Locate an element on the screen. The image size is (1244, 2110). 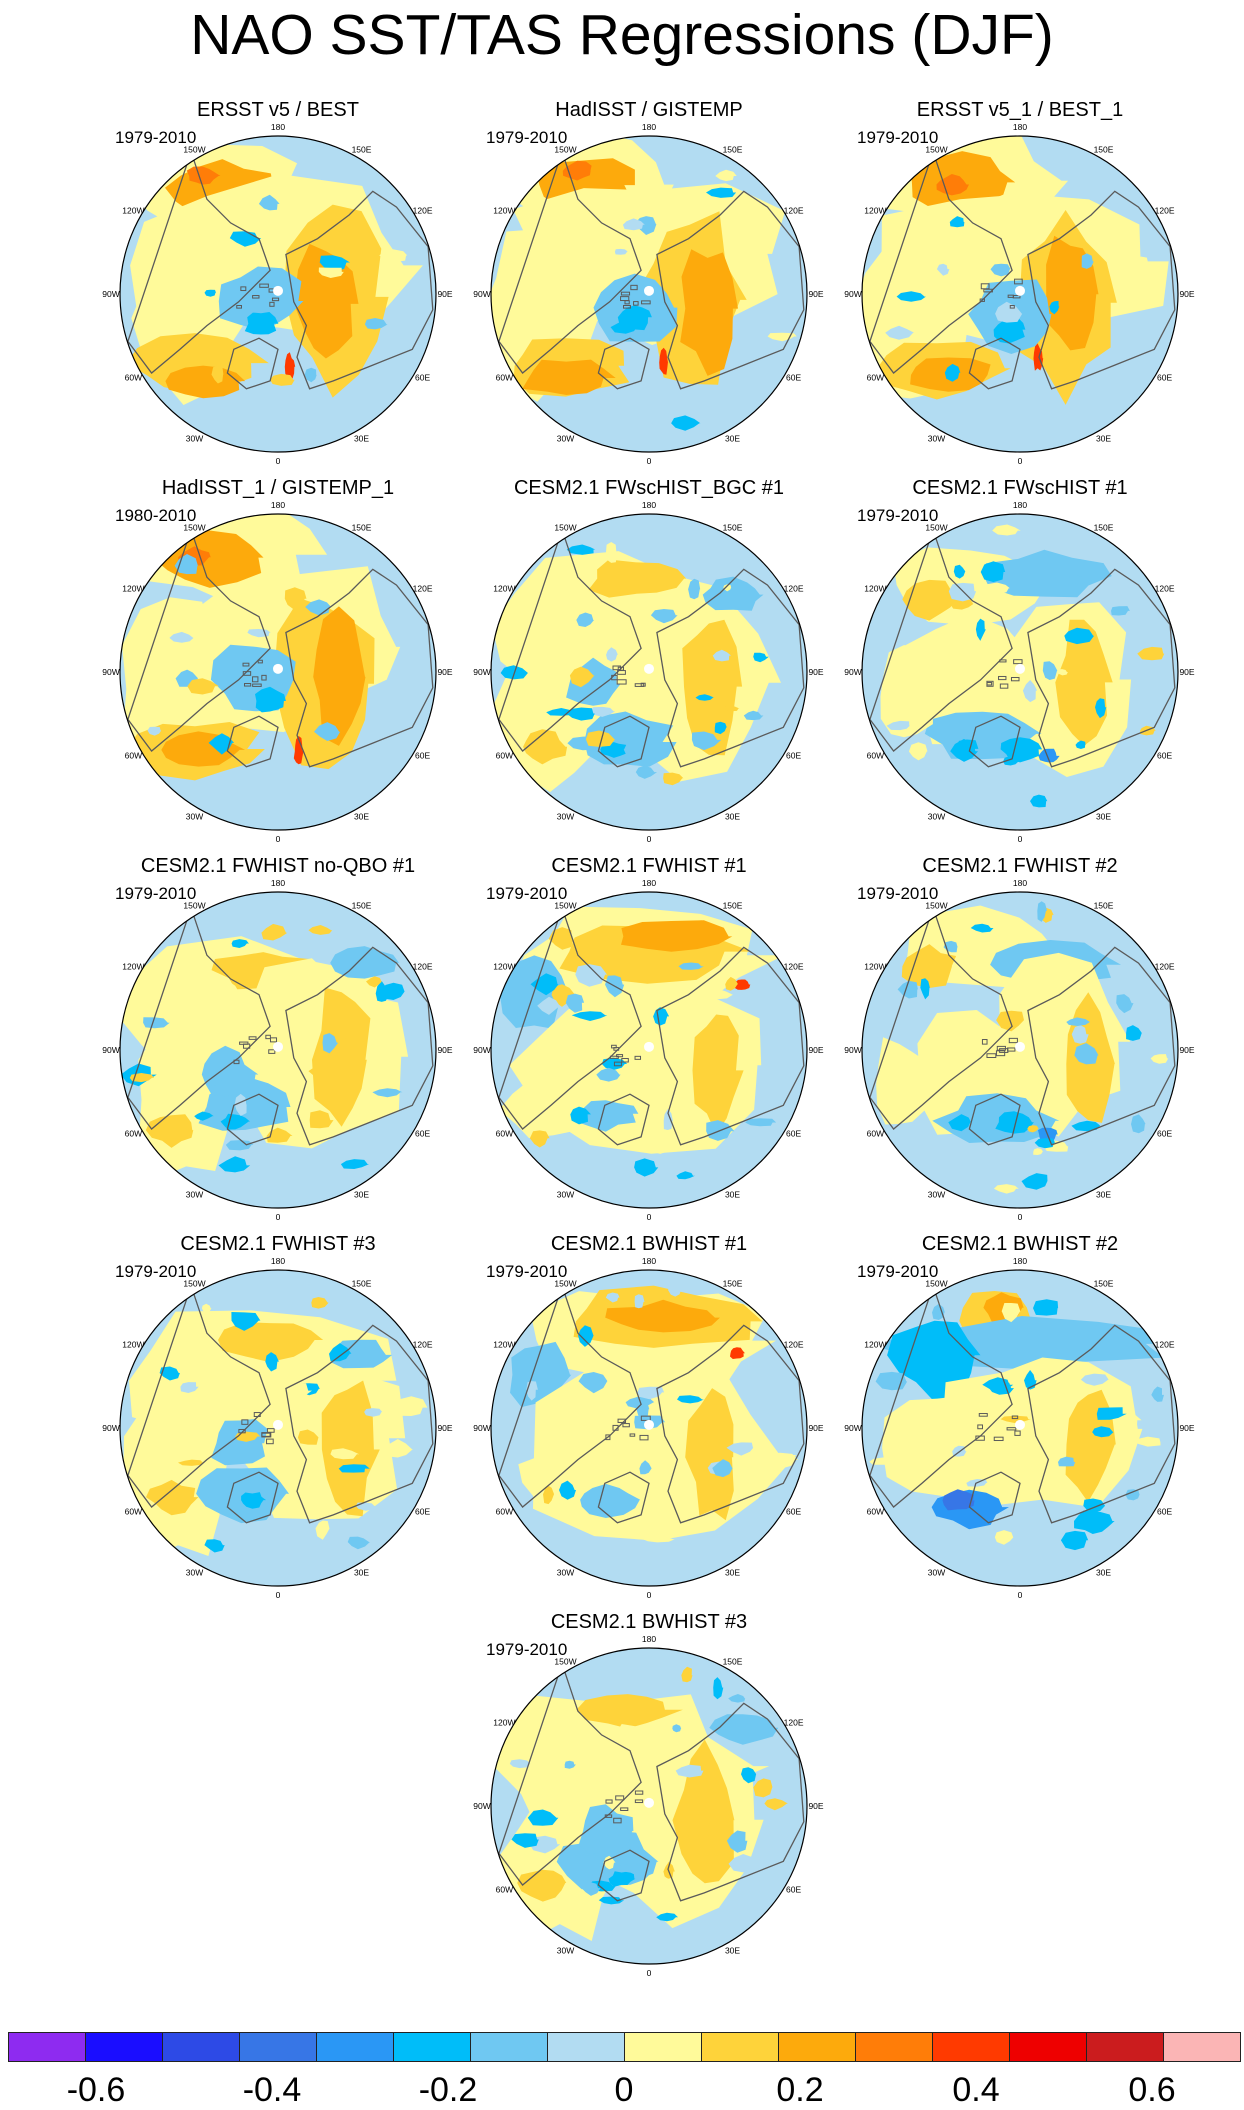
longitude-label: 30E is located at coordinates (1103, 1195).